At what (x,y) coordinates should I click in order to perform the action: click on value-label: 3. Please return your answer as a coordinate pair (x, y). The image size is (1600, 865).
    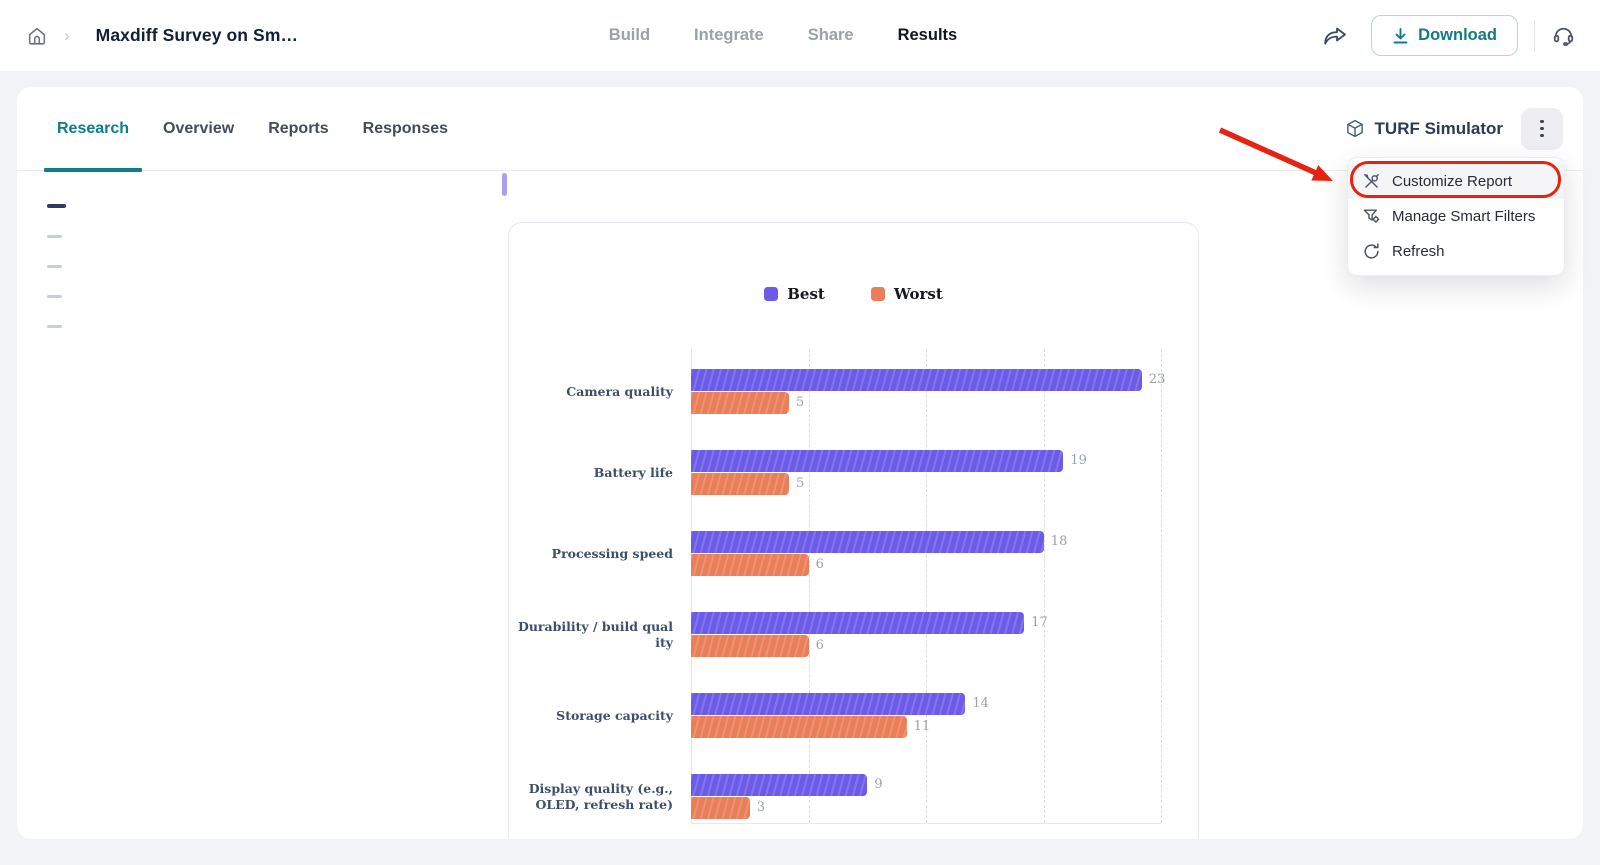
    Looking at the image, I should click on (761, 807).